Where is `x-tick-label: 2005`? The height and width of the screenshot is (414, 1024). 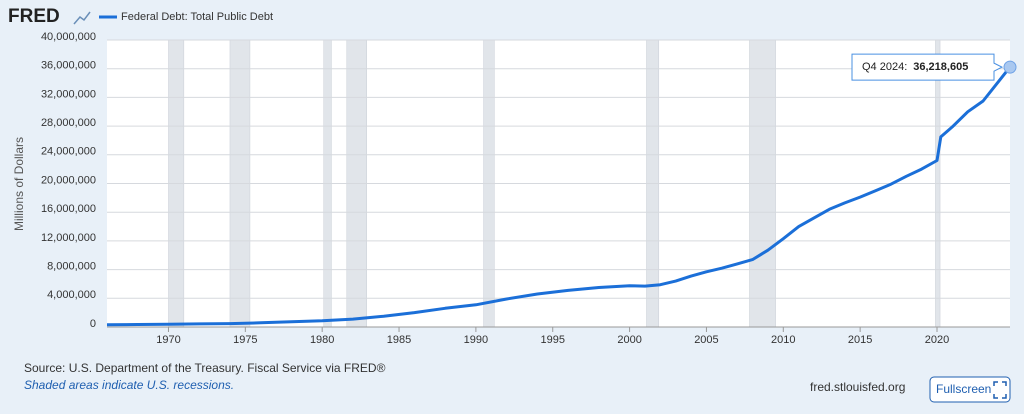 x-tick-label: 2005 is located at coordinates (706, 340).